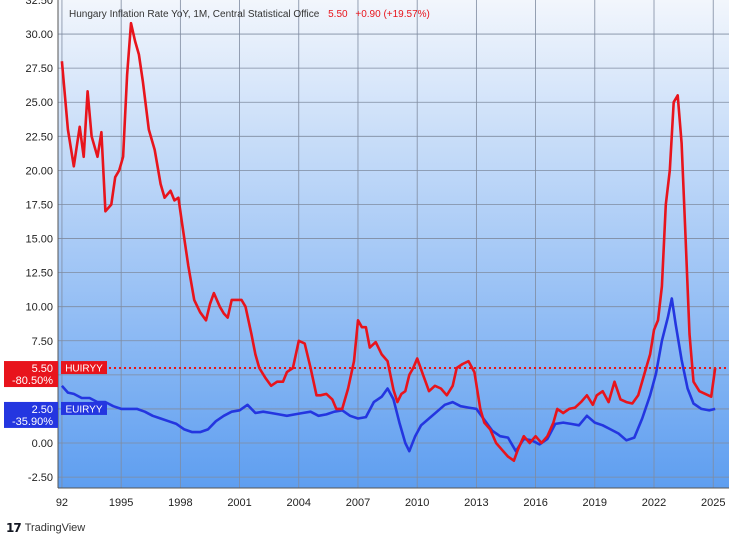 This screenshot has width=730, height=542. What do you see at coordinates (535, 503) in the screenshot?
I see `x-tick-label: 2016` at bounding box center [535, 503].